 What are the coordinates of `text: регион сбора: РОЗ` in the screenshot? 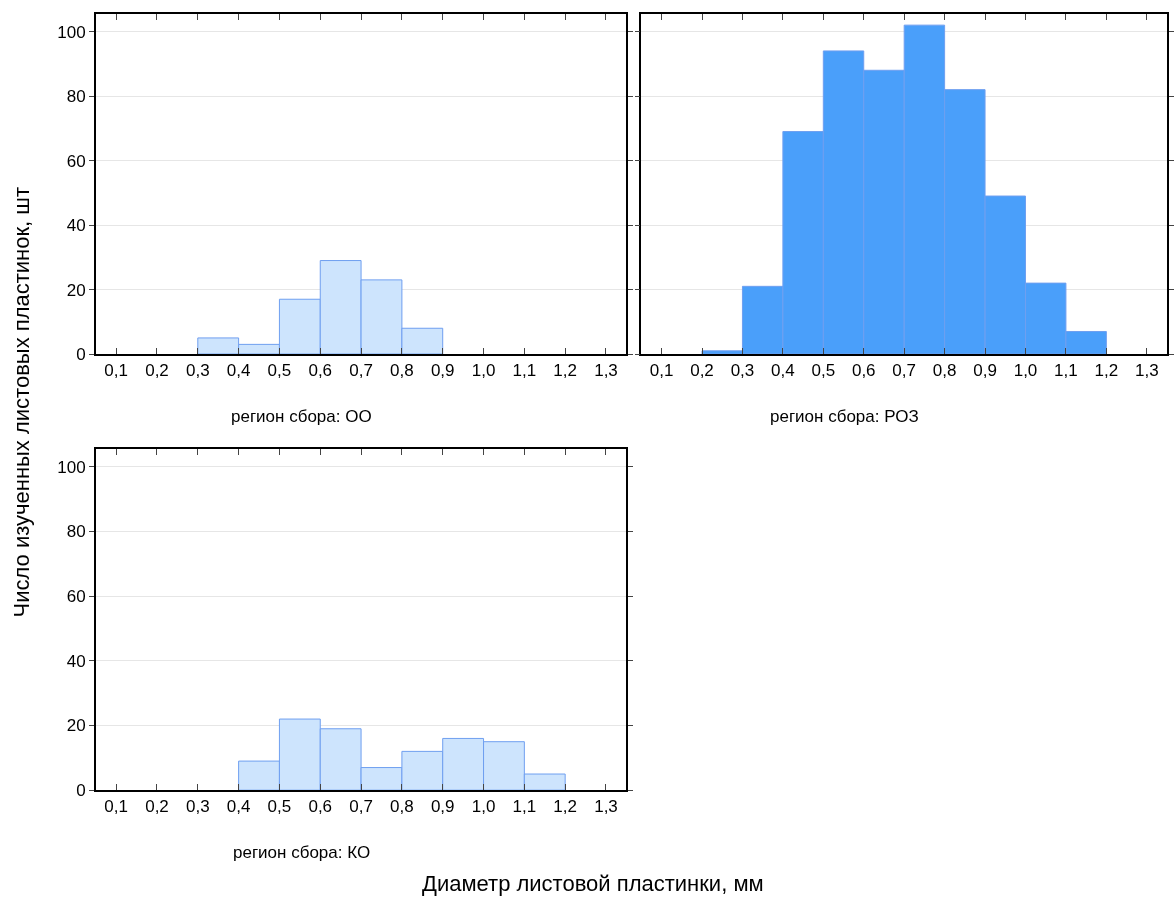 It's located at (844, 416).